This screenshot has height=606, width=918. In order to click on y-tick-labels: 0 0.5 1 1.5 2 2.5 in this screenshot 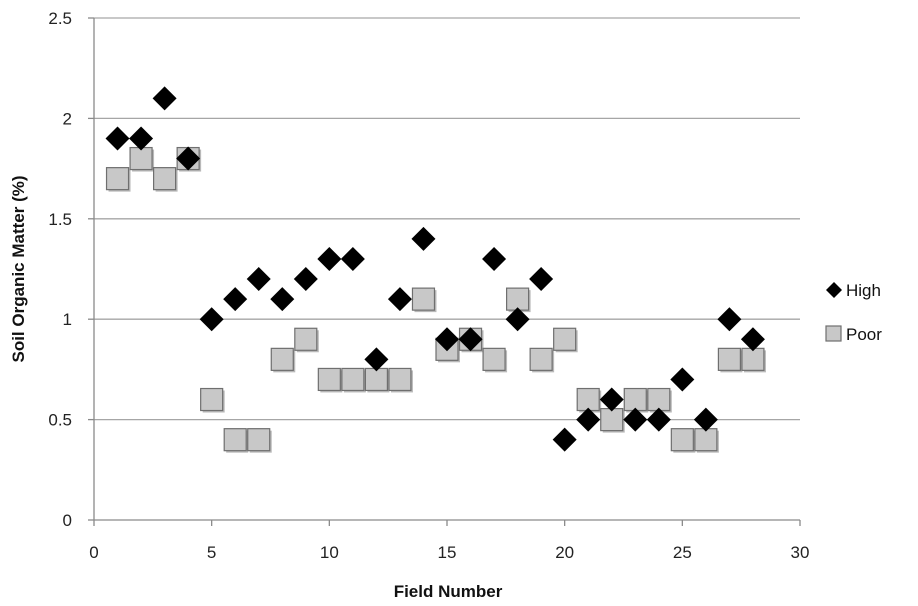, I will do `click(60, 269)`.